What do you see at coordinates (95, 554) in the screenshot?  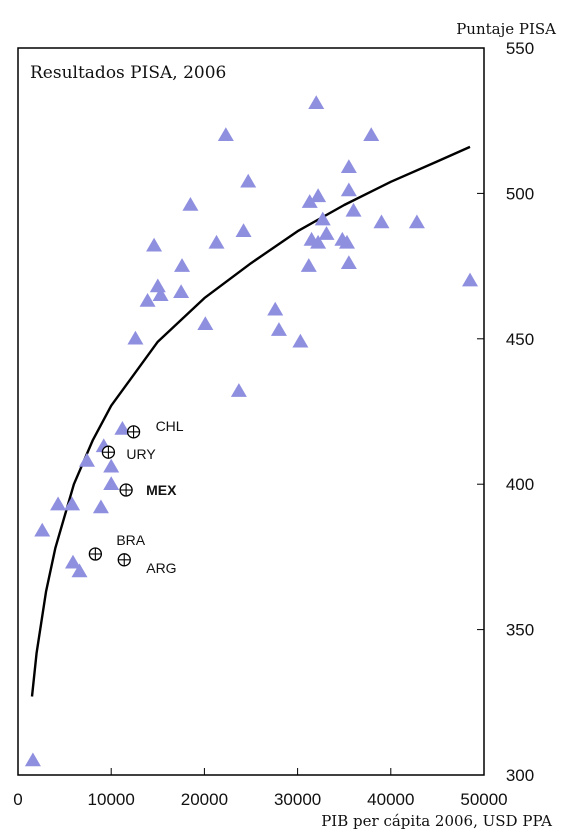 I see `country-point-bra` at bounding box center [95, 554].